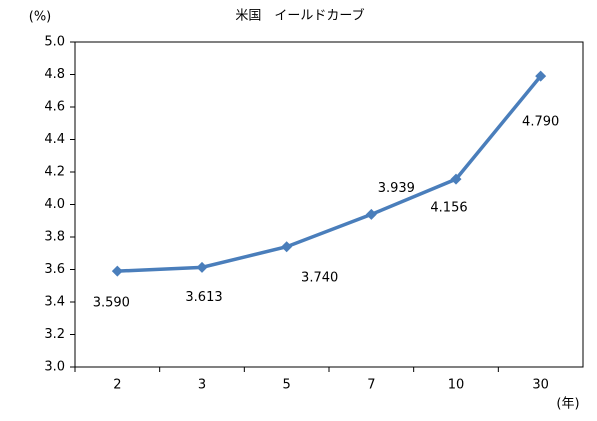 The height and width of the screenshot is (421, 597). I want to click on y-tick-label: 3.2, so click(54, 334).